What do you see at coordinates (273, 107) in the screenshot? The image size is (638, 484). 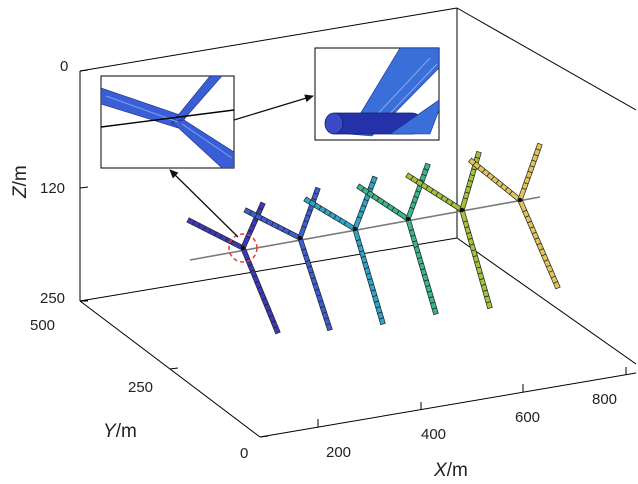 I see `arrow-inset-to-inset` at bounding box center [273, 107].